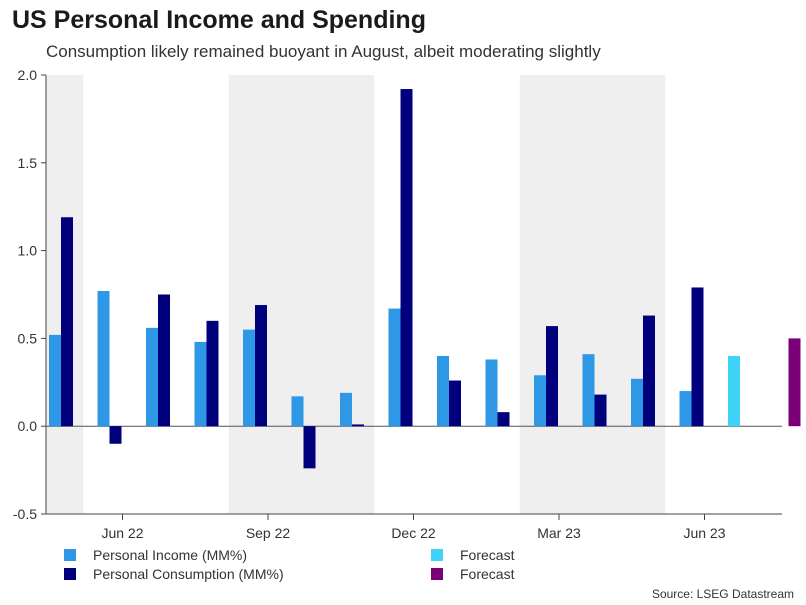 Image resolution: width=806 pixels, height=605 pixels. What do you see at coordinates (268, 533) in the screenshot?
I see `x-tick-label-1: Sep 22` at bounding box center [268, 533].